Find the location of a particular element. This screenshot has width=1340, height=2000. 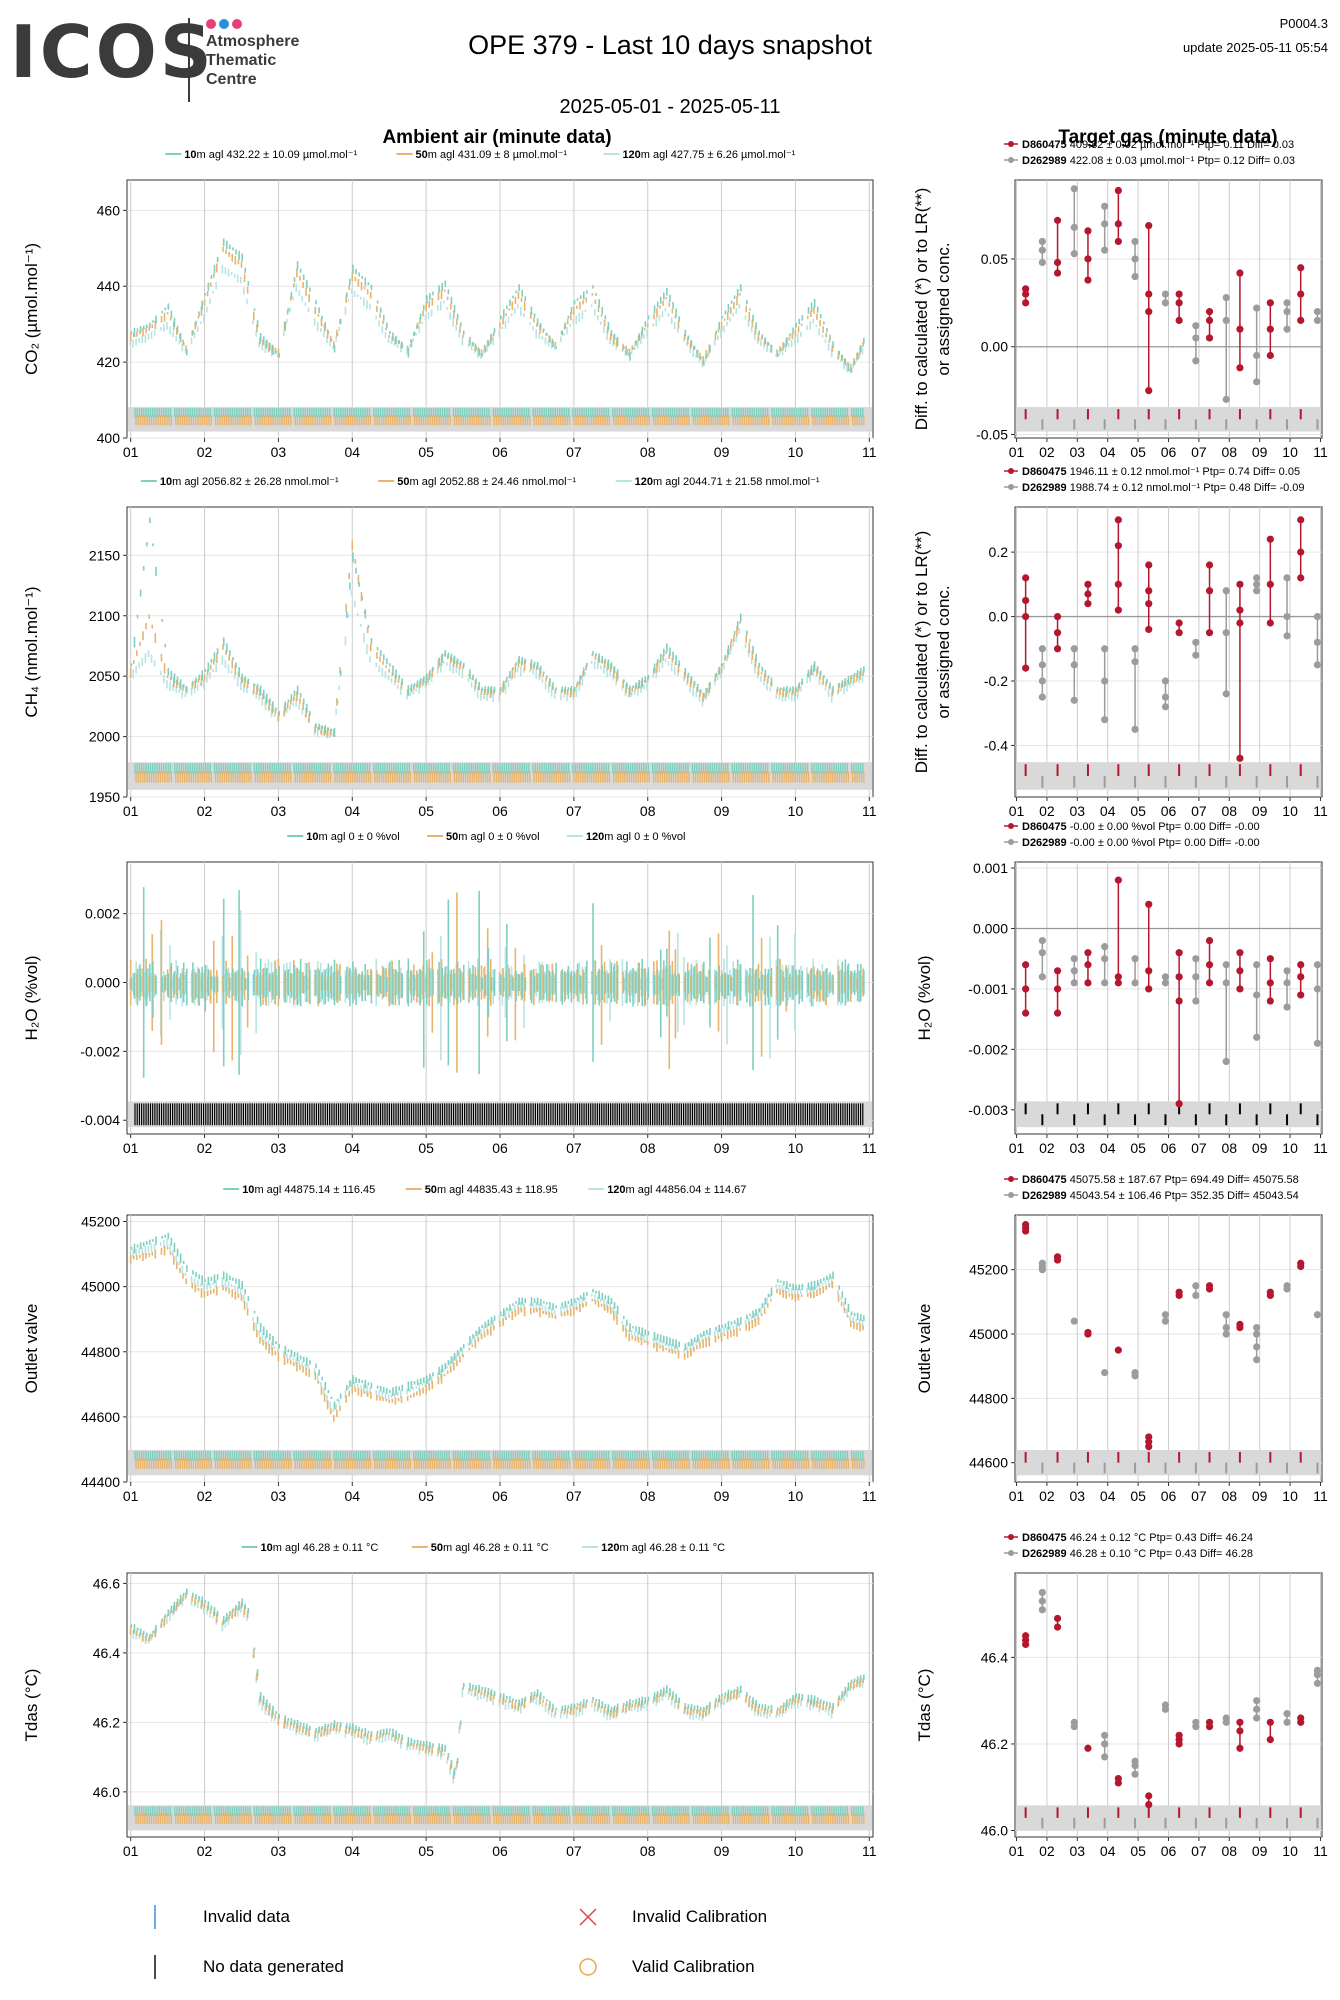

y-axis-label: H₂O (%vol) is located at coordinates (31, 998).